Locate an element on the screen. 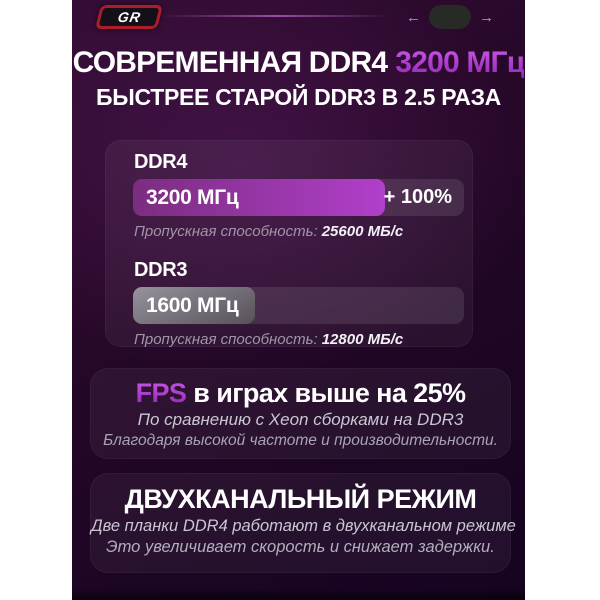  next-arrow-icon: → is located at coordinates (486, 17).